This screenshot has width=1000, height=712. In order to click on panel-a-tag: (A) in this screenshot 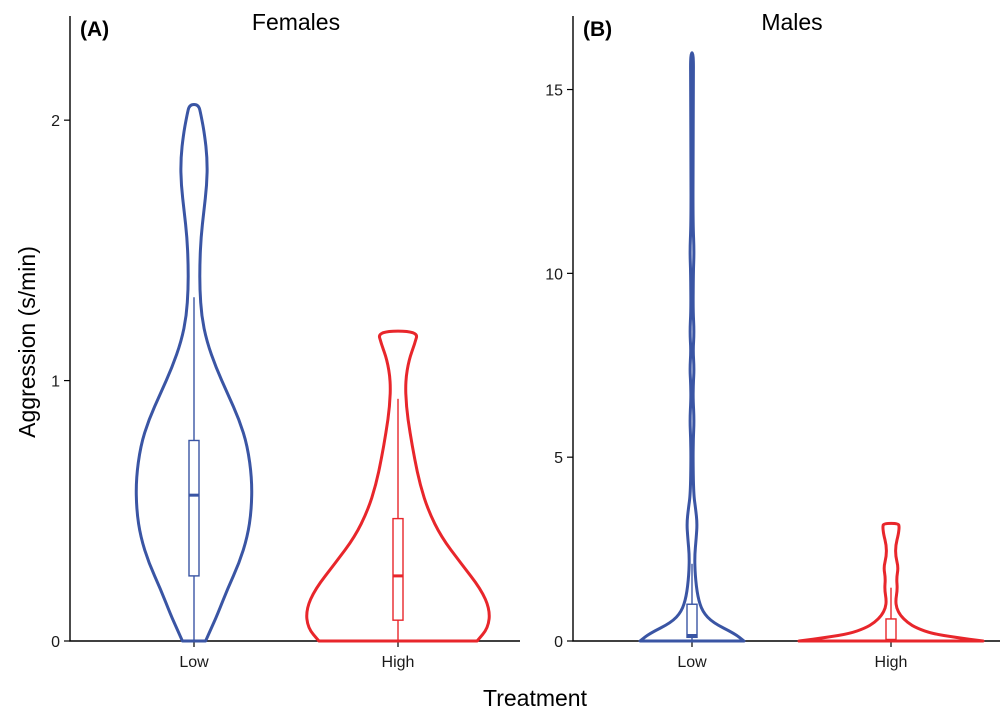, I will do `click(94, 29)`.